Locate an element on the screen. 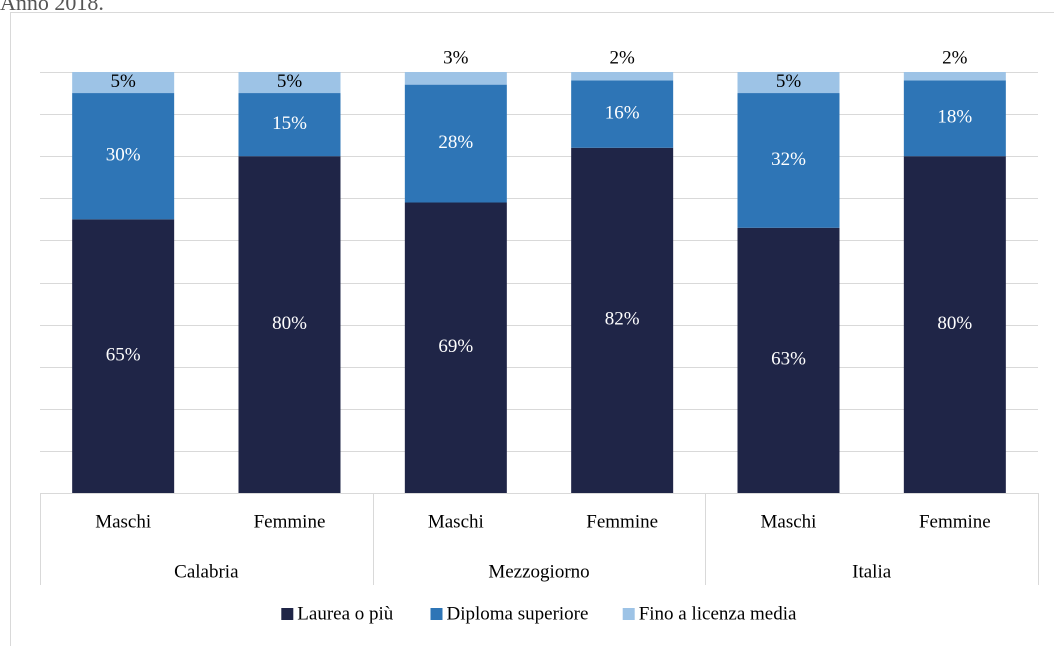 This screenshot has height=646, width=1054. data-label: 63% is located at coordinates (788, 359).